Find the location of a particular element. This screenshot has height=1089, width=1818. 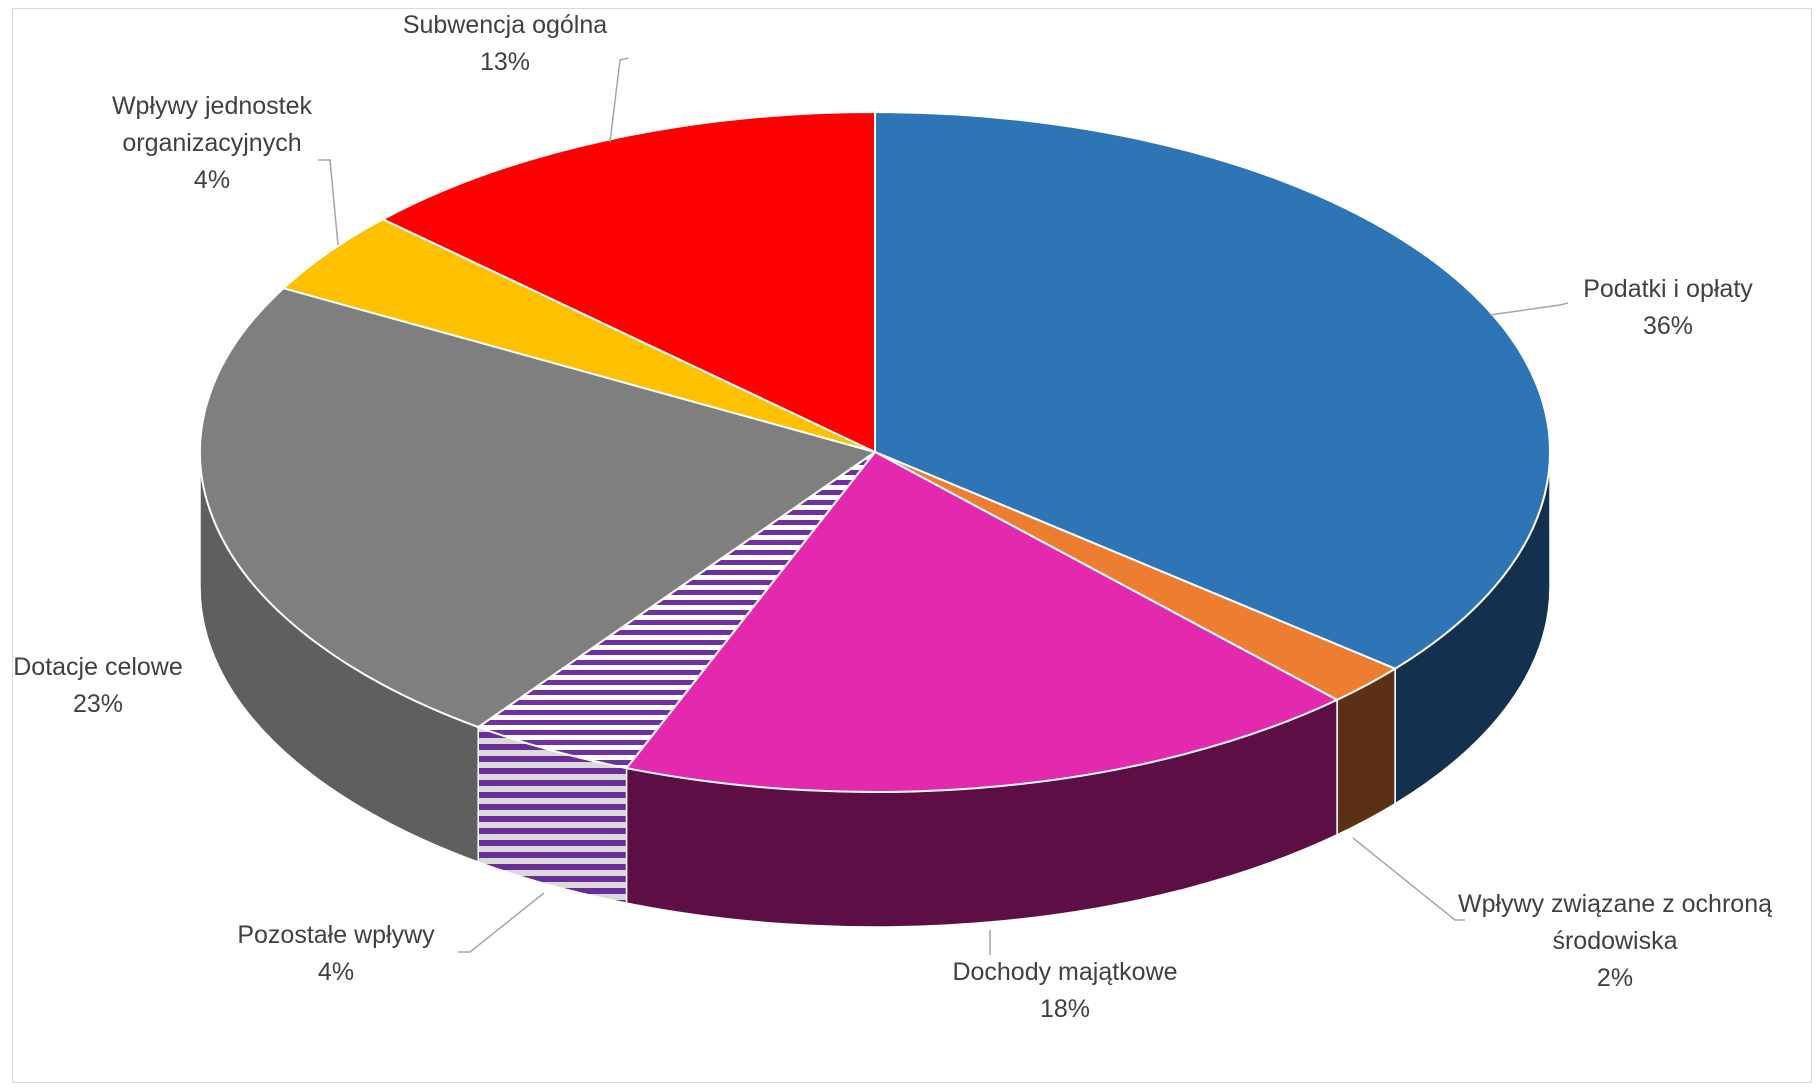

leader-line-wplywy-jednostek-organizacyjnych is located at coordinates (328, 202).